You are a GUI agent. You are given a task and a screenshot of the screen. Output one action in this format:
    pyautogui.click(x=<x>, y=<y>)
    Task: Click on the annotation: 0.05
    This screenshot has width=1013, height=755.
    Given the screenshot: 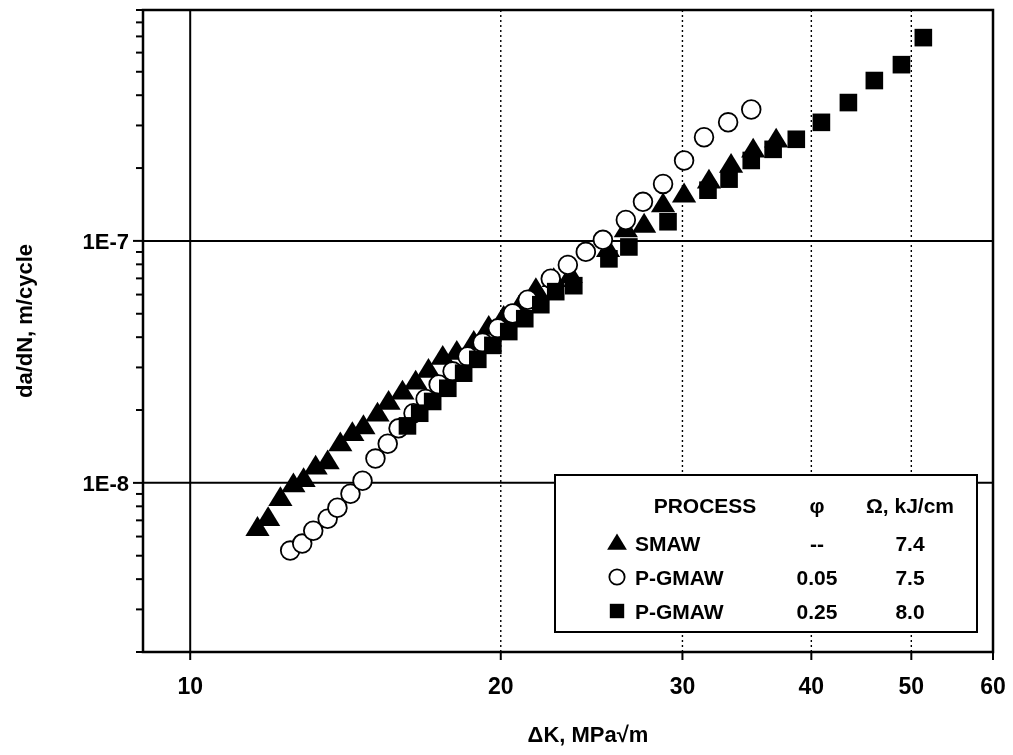 What is the action you would take?
    pyautogui.click(x=817, y=577)
    